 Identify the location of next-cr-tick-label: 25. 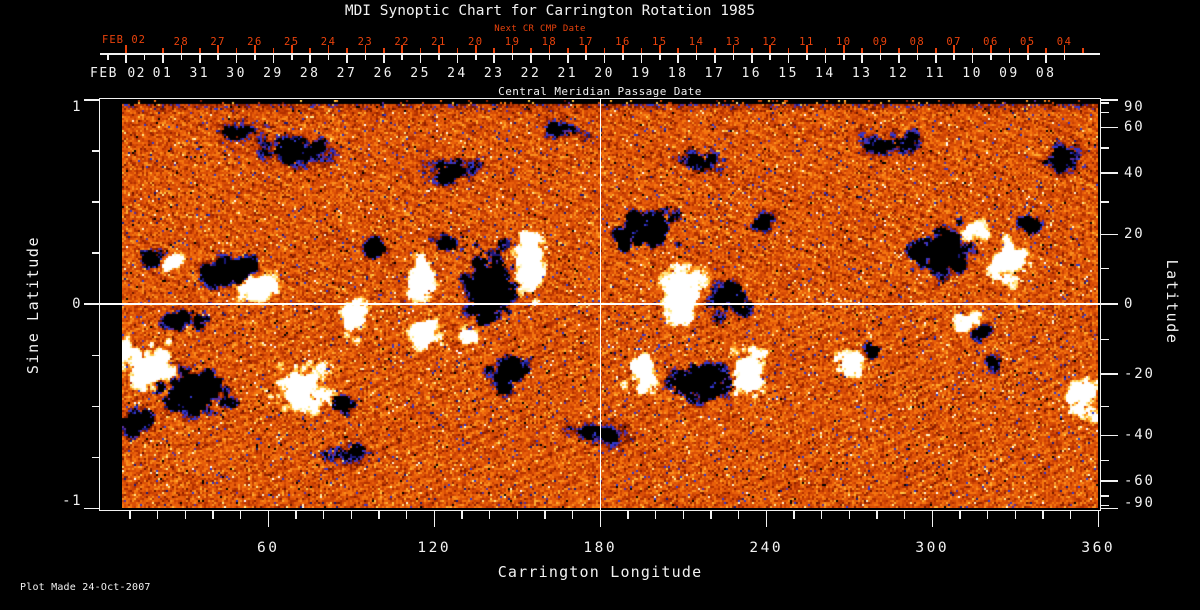
(291, 42).